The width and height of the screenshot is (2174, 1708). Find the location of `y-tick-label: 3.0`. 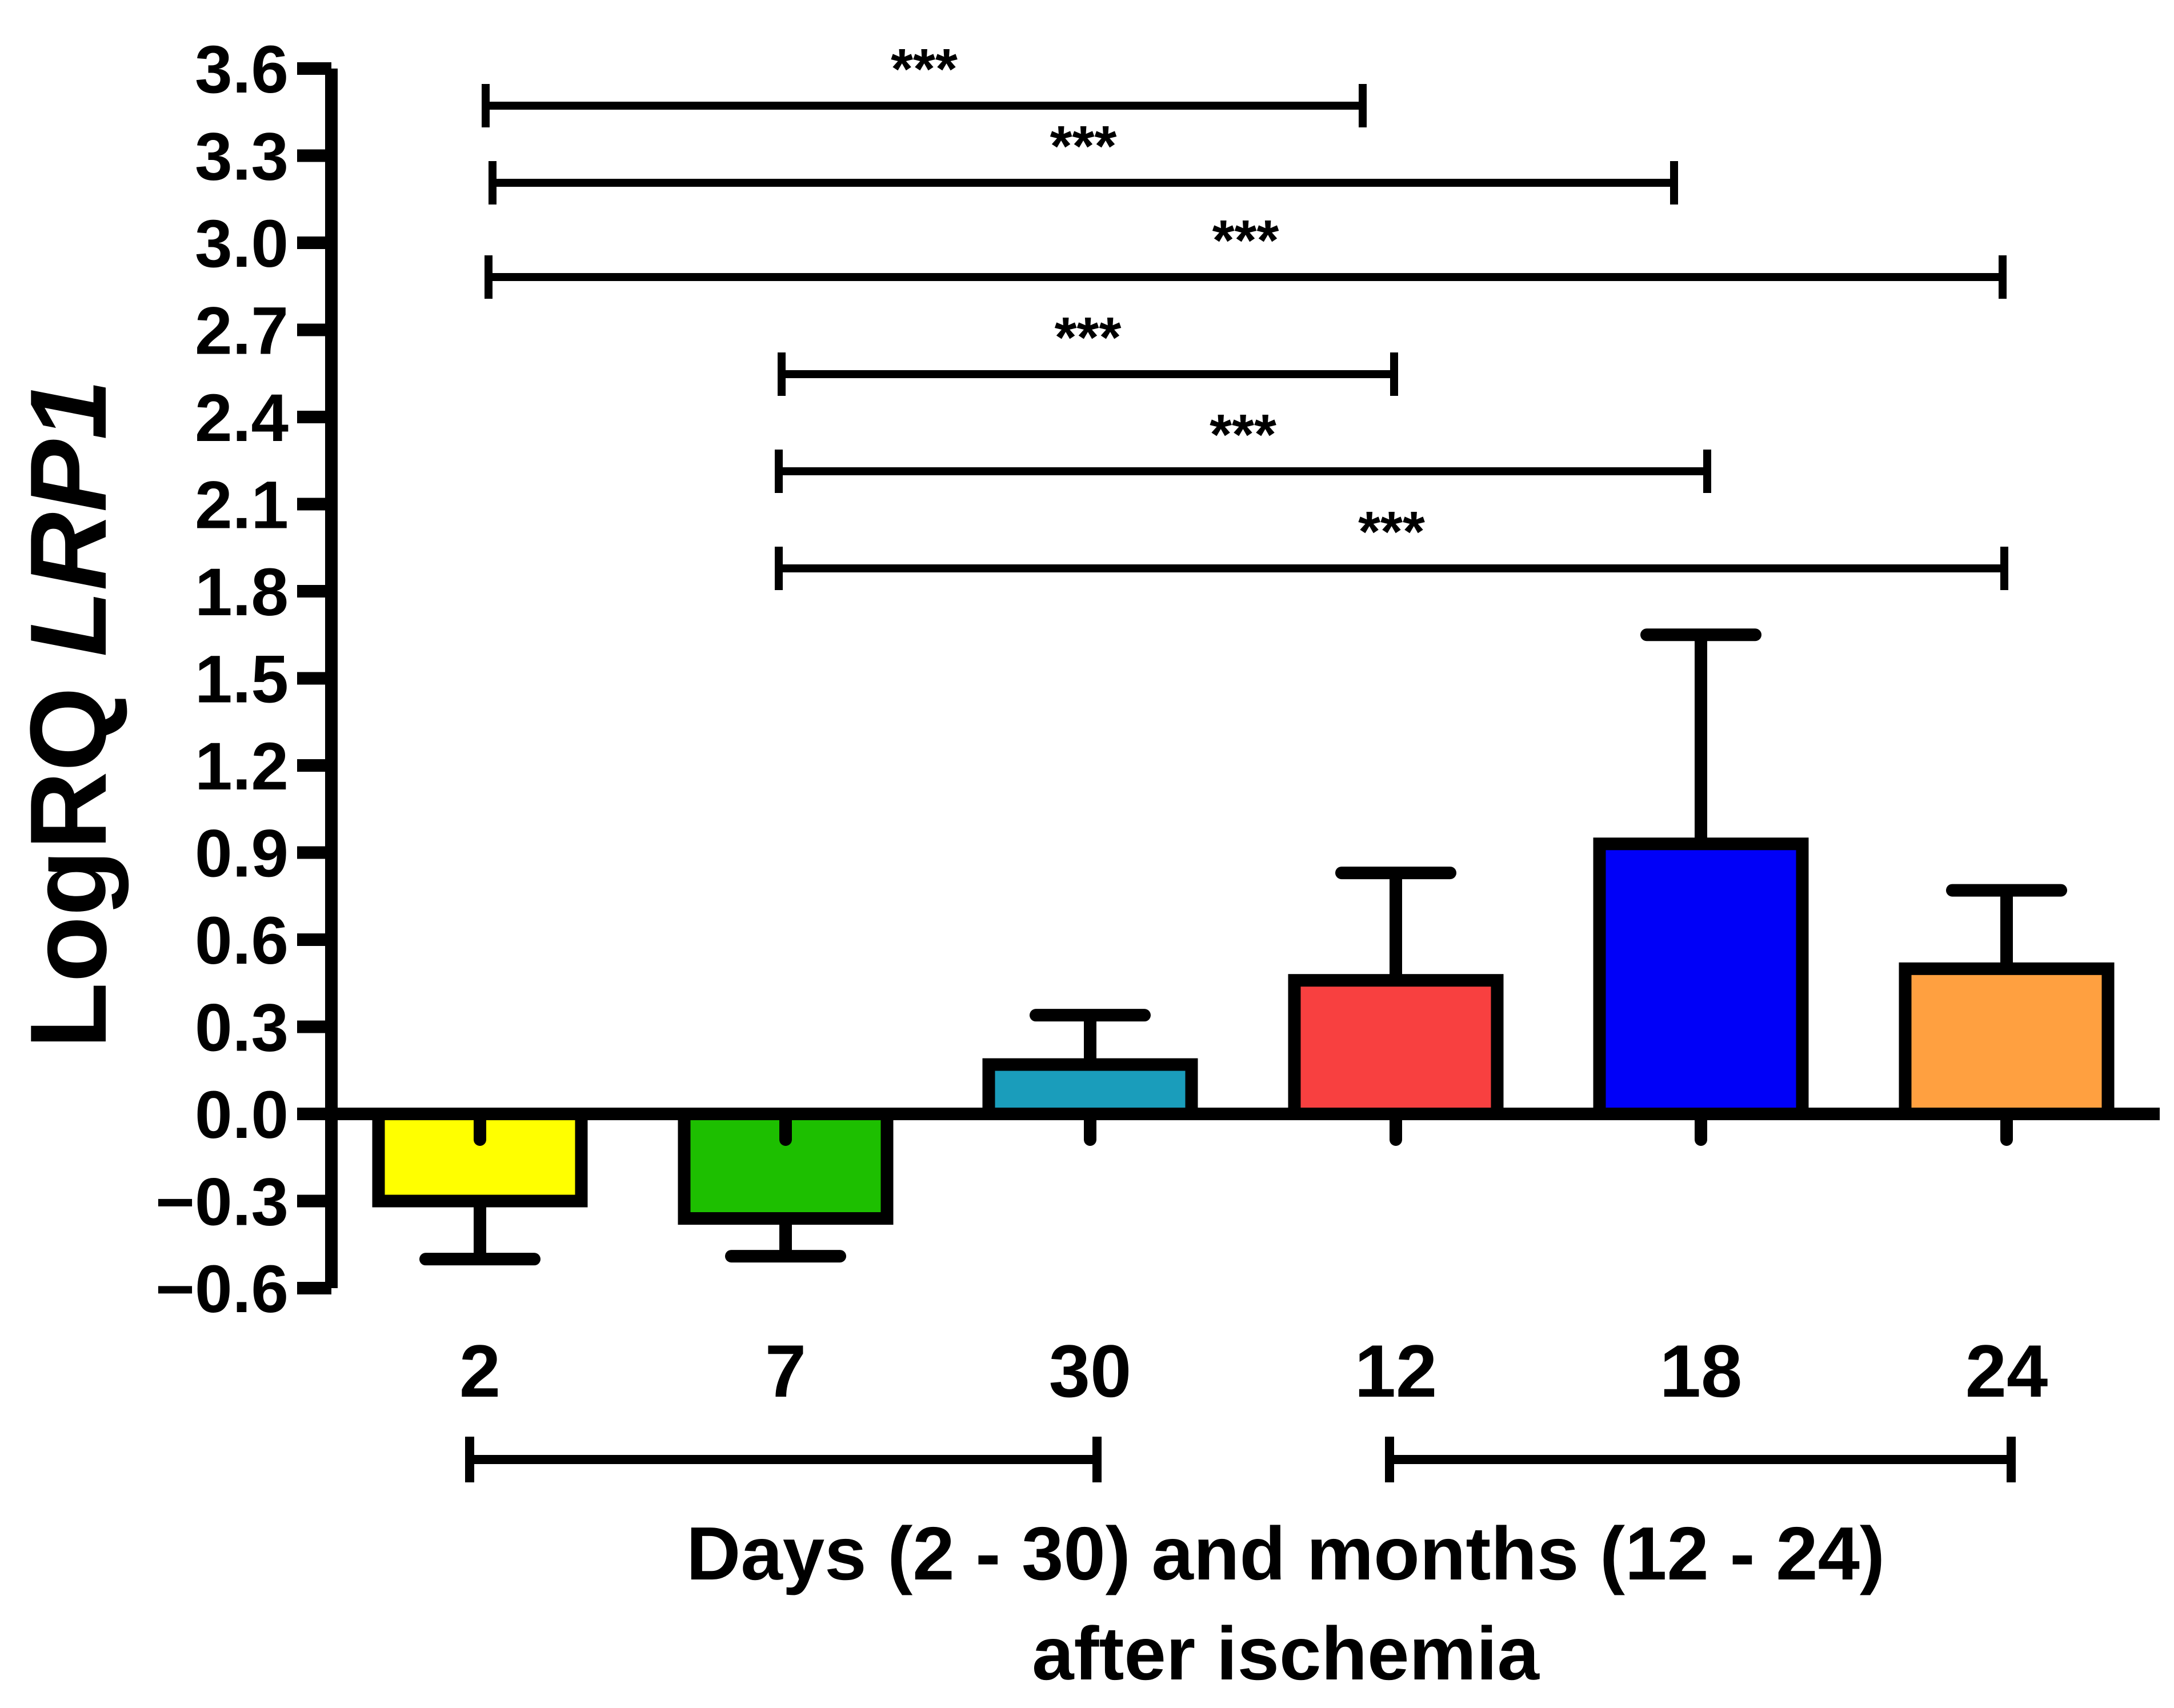

y-tick-label: 3.0 is located at coordinates (242, 244).